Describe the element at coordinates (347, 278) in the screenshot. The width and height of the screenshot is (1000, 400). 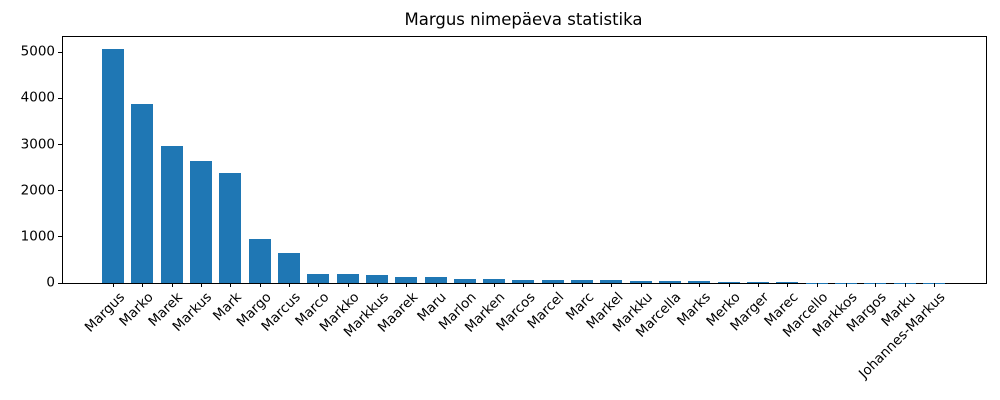
I see `bar-markko` at that location.